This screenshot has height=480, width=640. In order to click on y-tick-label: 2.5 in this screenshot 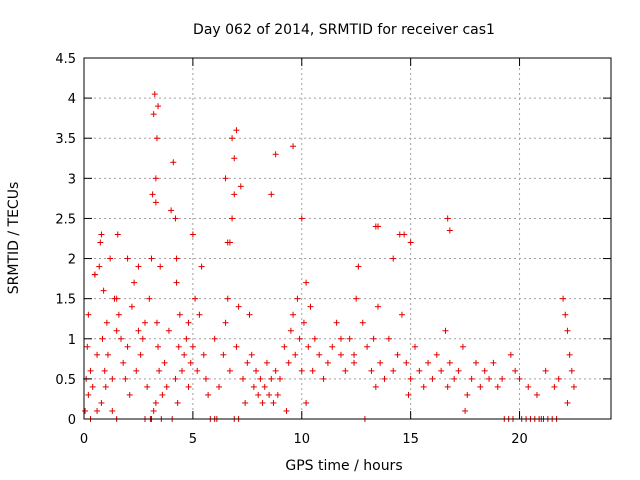, I will do `click(65, 219)`.